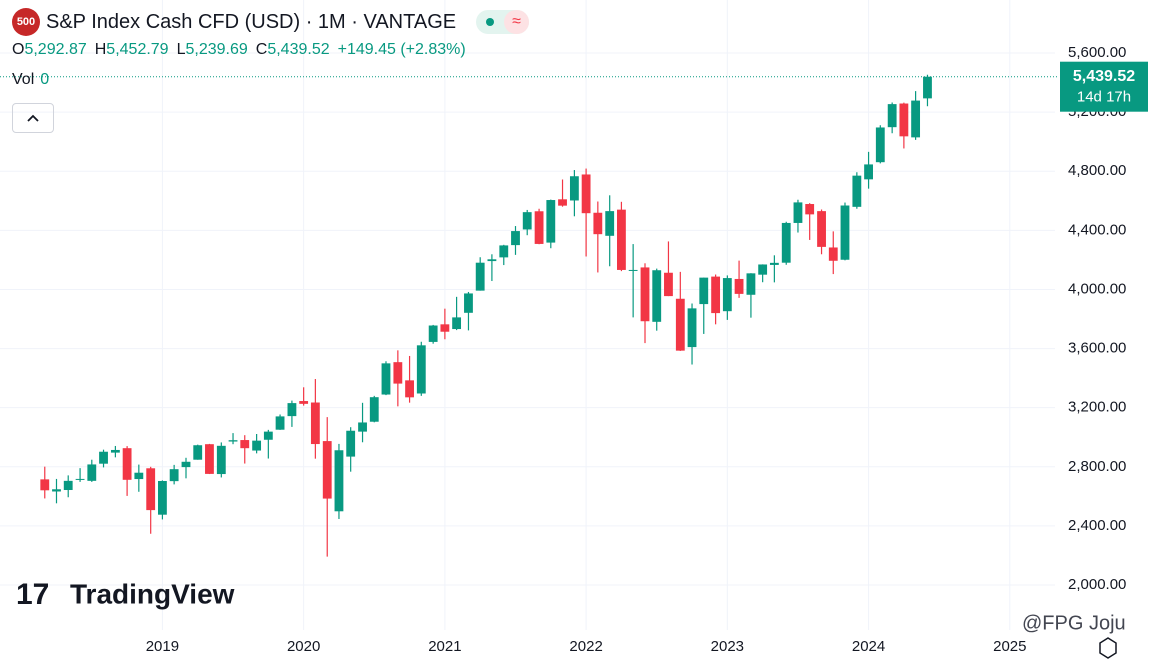 This screenshot has width=1153, height=663. What do you see at coordinates (1009, 646) in the screenshot?
I see `x-tick-label: 2025` at bounding box center [1009, 646].